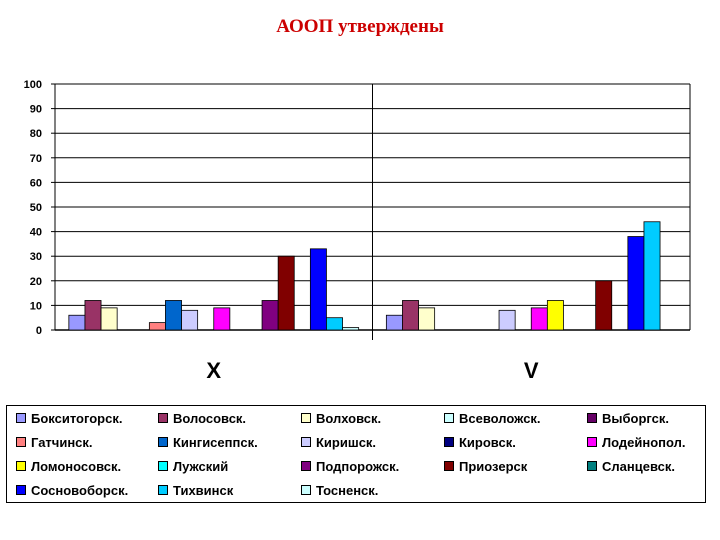  What do you see at coordinates (80, 490) in the screenshot?
I see `legend-label: Сосновоборск.` at bounding box center [80, 490].